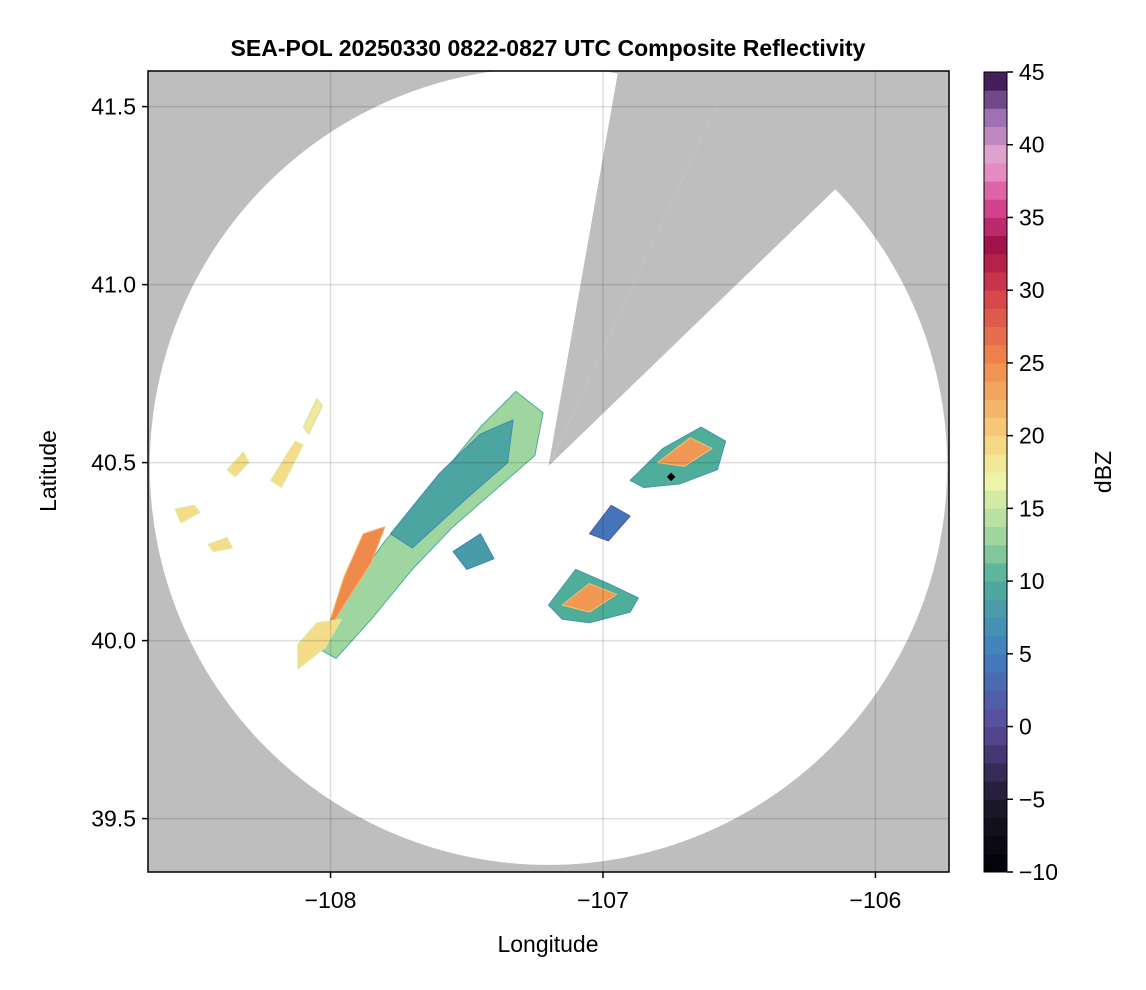  I want to click on colorbar-tick-label: 40, so click(1032, 145).